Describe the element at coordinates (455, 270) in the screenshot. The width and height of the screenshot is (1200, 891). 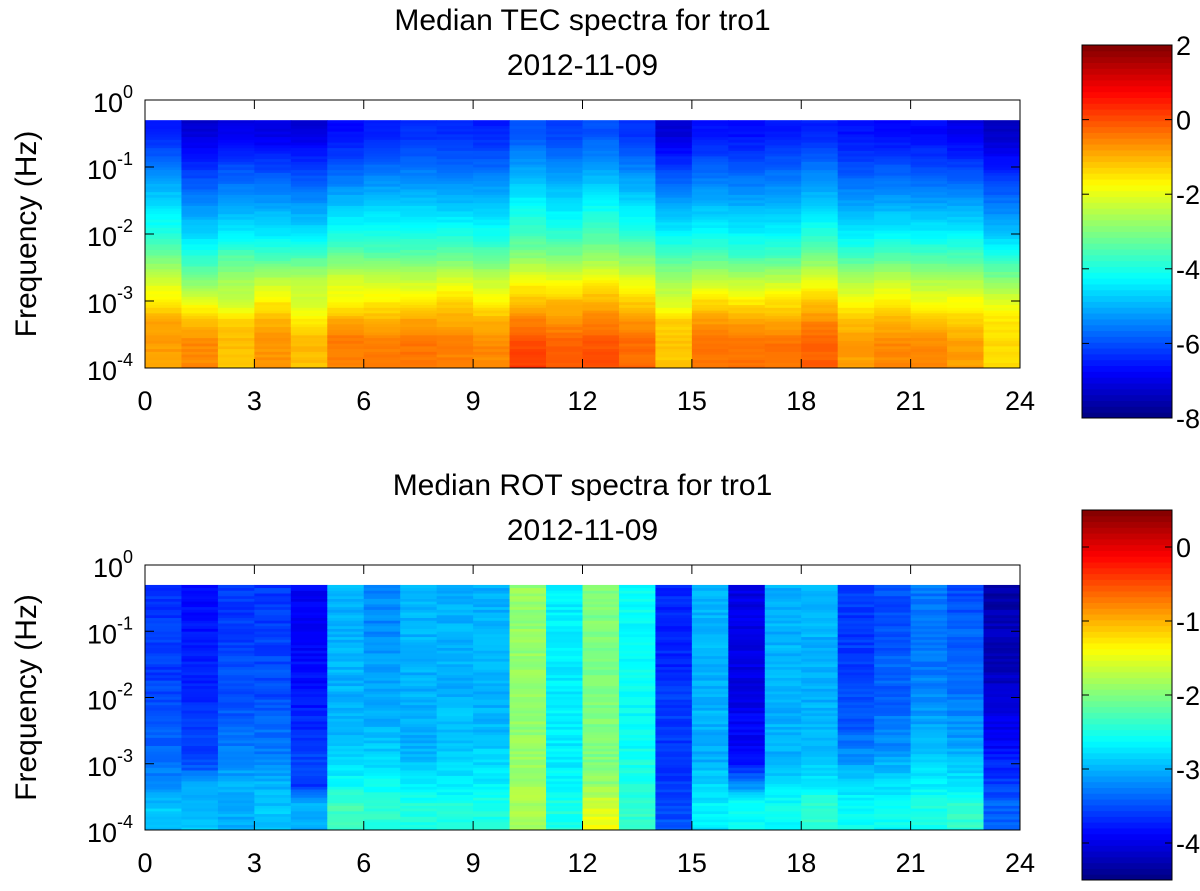
I see `tec-cell-h8-b35` at that location.